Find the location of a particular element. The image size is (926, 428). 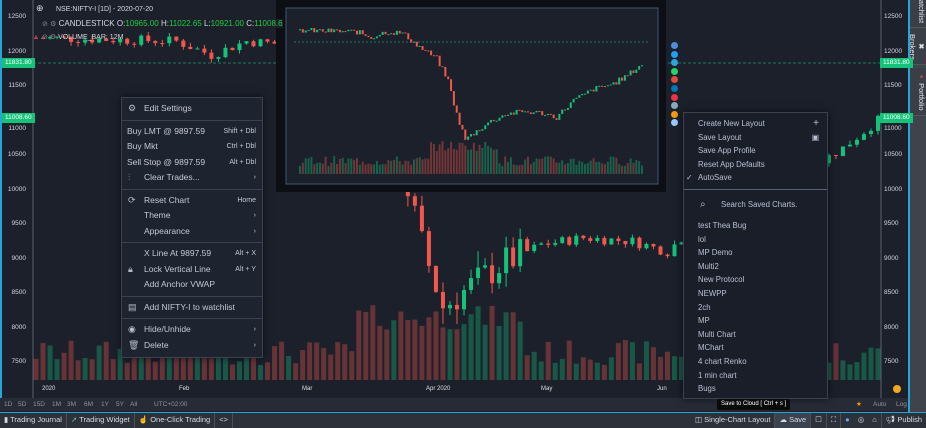

menu-autosave: ✓ AutoSave is located at coordinates (755, 178).